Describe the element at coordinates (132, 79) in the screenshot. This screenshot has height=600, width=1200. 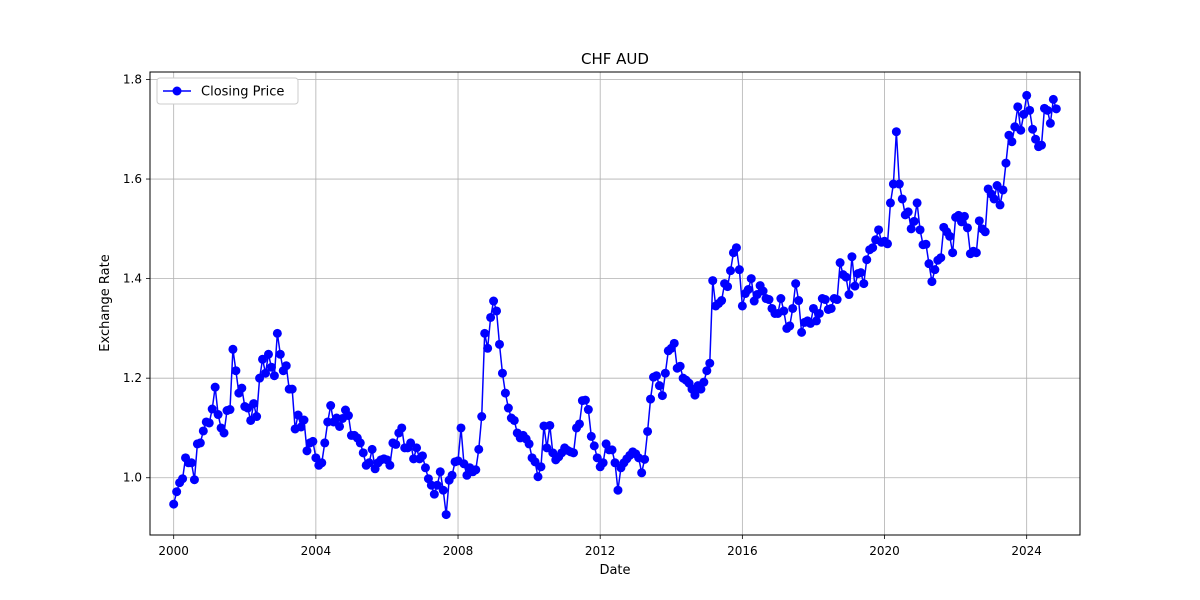
I see `y-tick-label: 1.8` at that location.